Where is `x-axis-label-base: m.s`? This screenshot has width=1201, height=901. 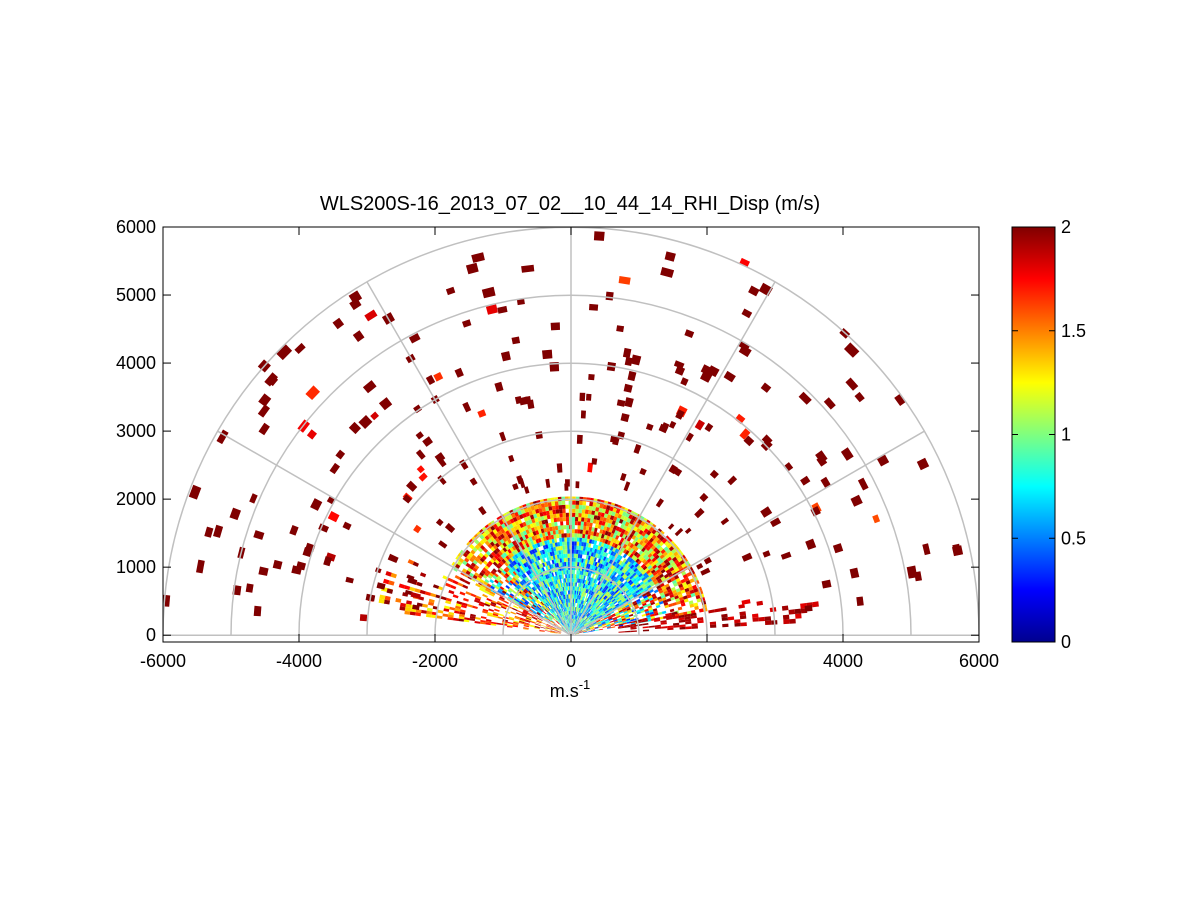 x-axis-label-base: m.s is located at coordinates (564, 691).